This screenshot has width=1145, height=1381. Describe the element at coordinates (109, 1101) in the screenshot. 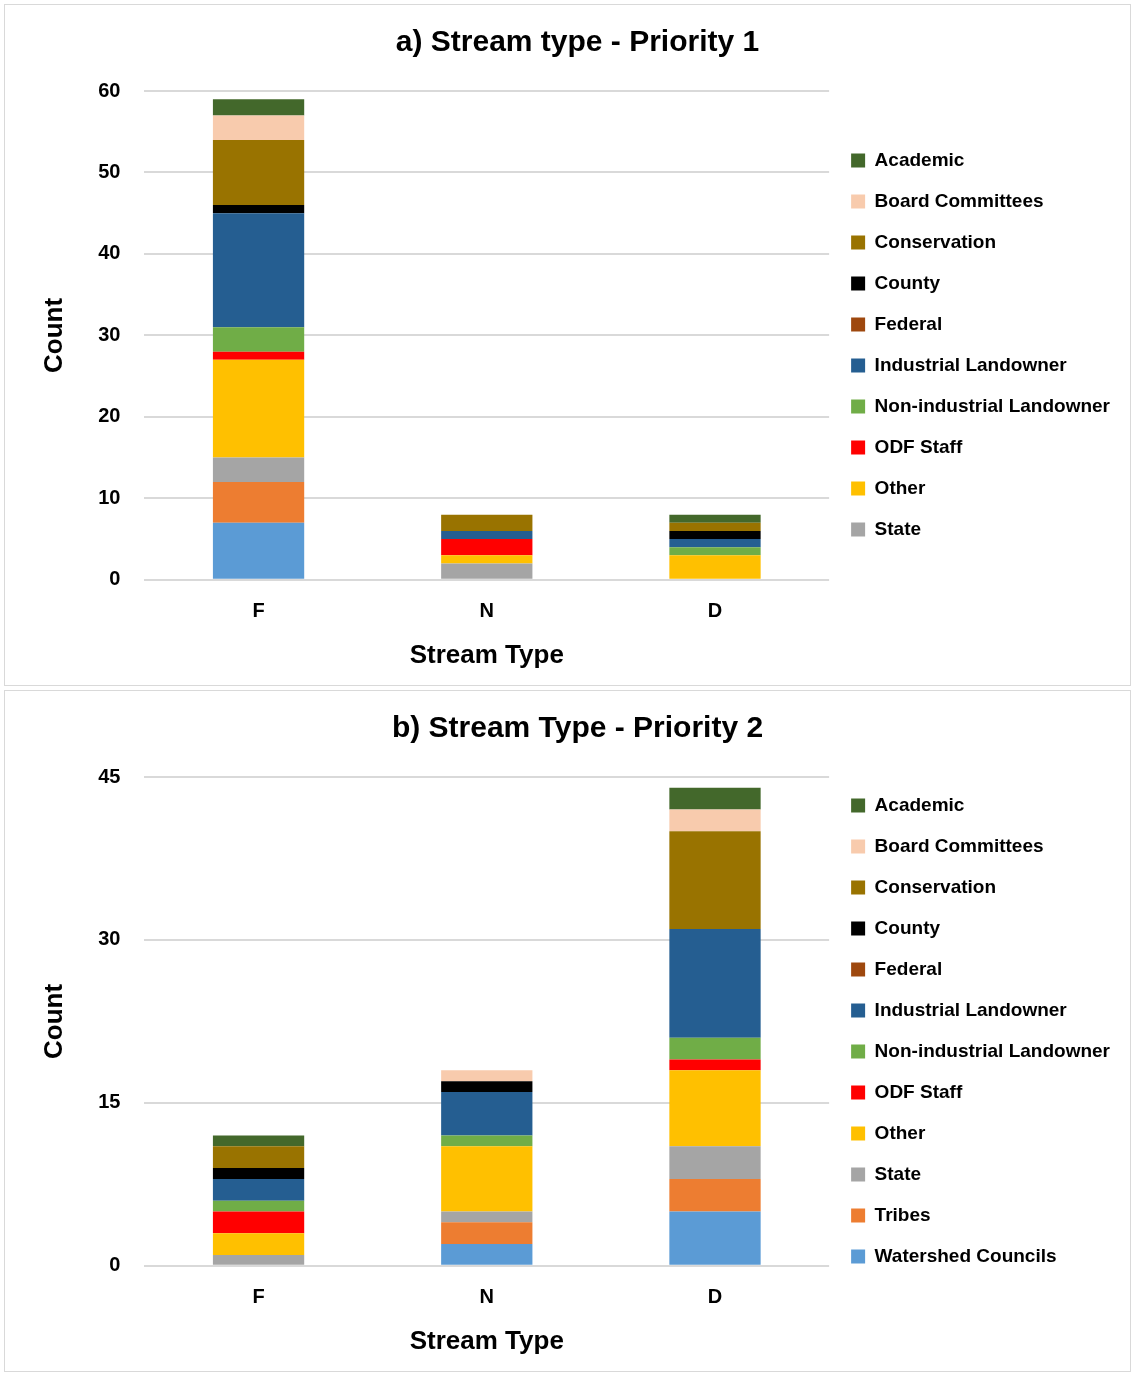

I see `y-tick-label: 15` at that location.